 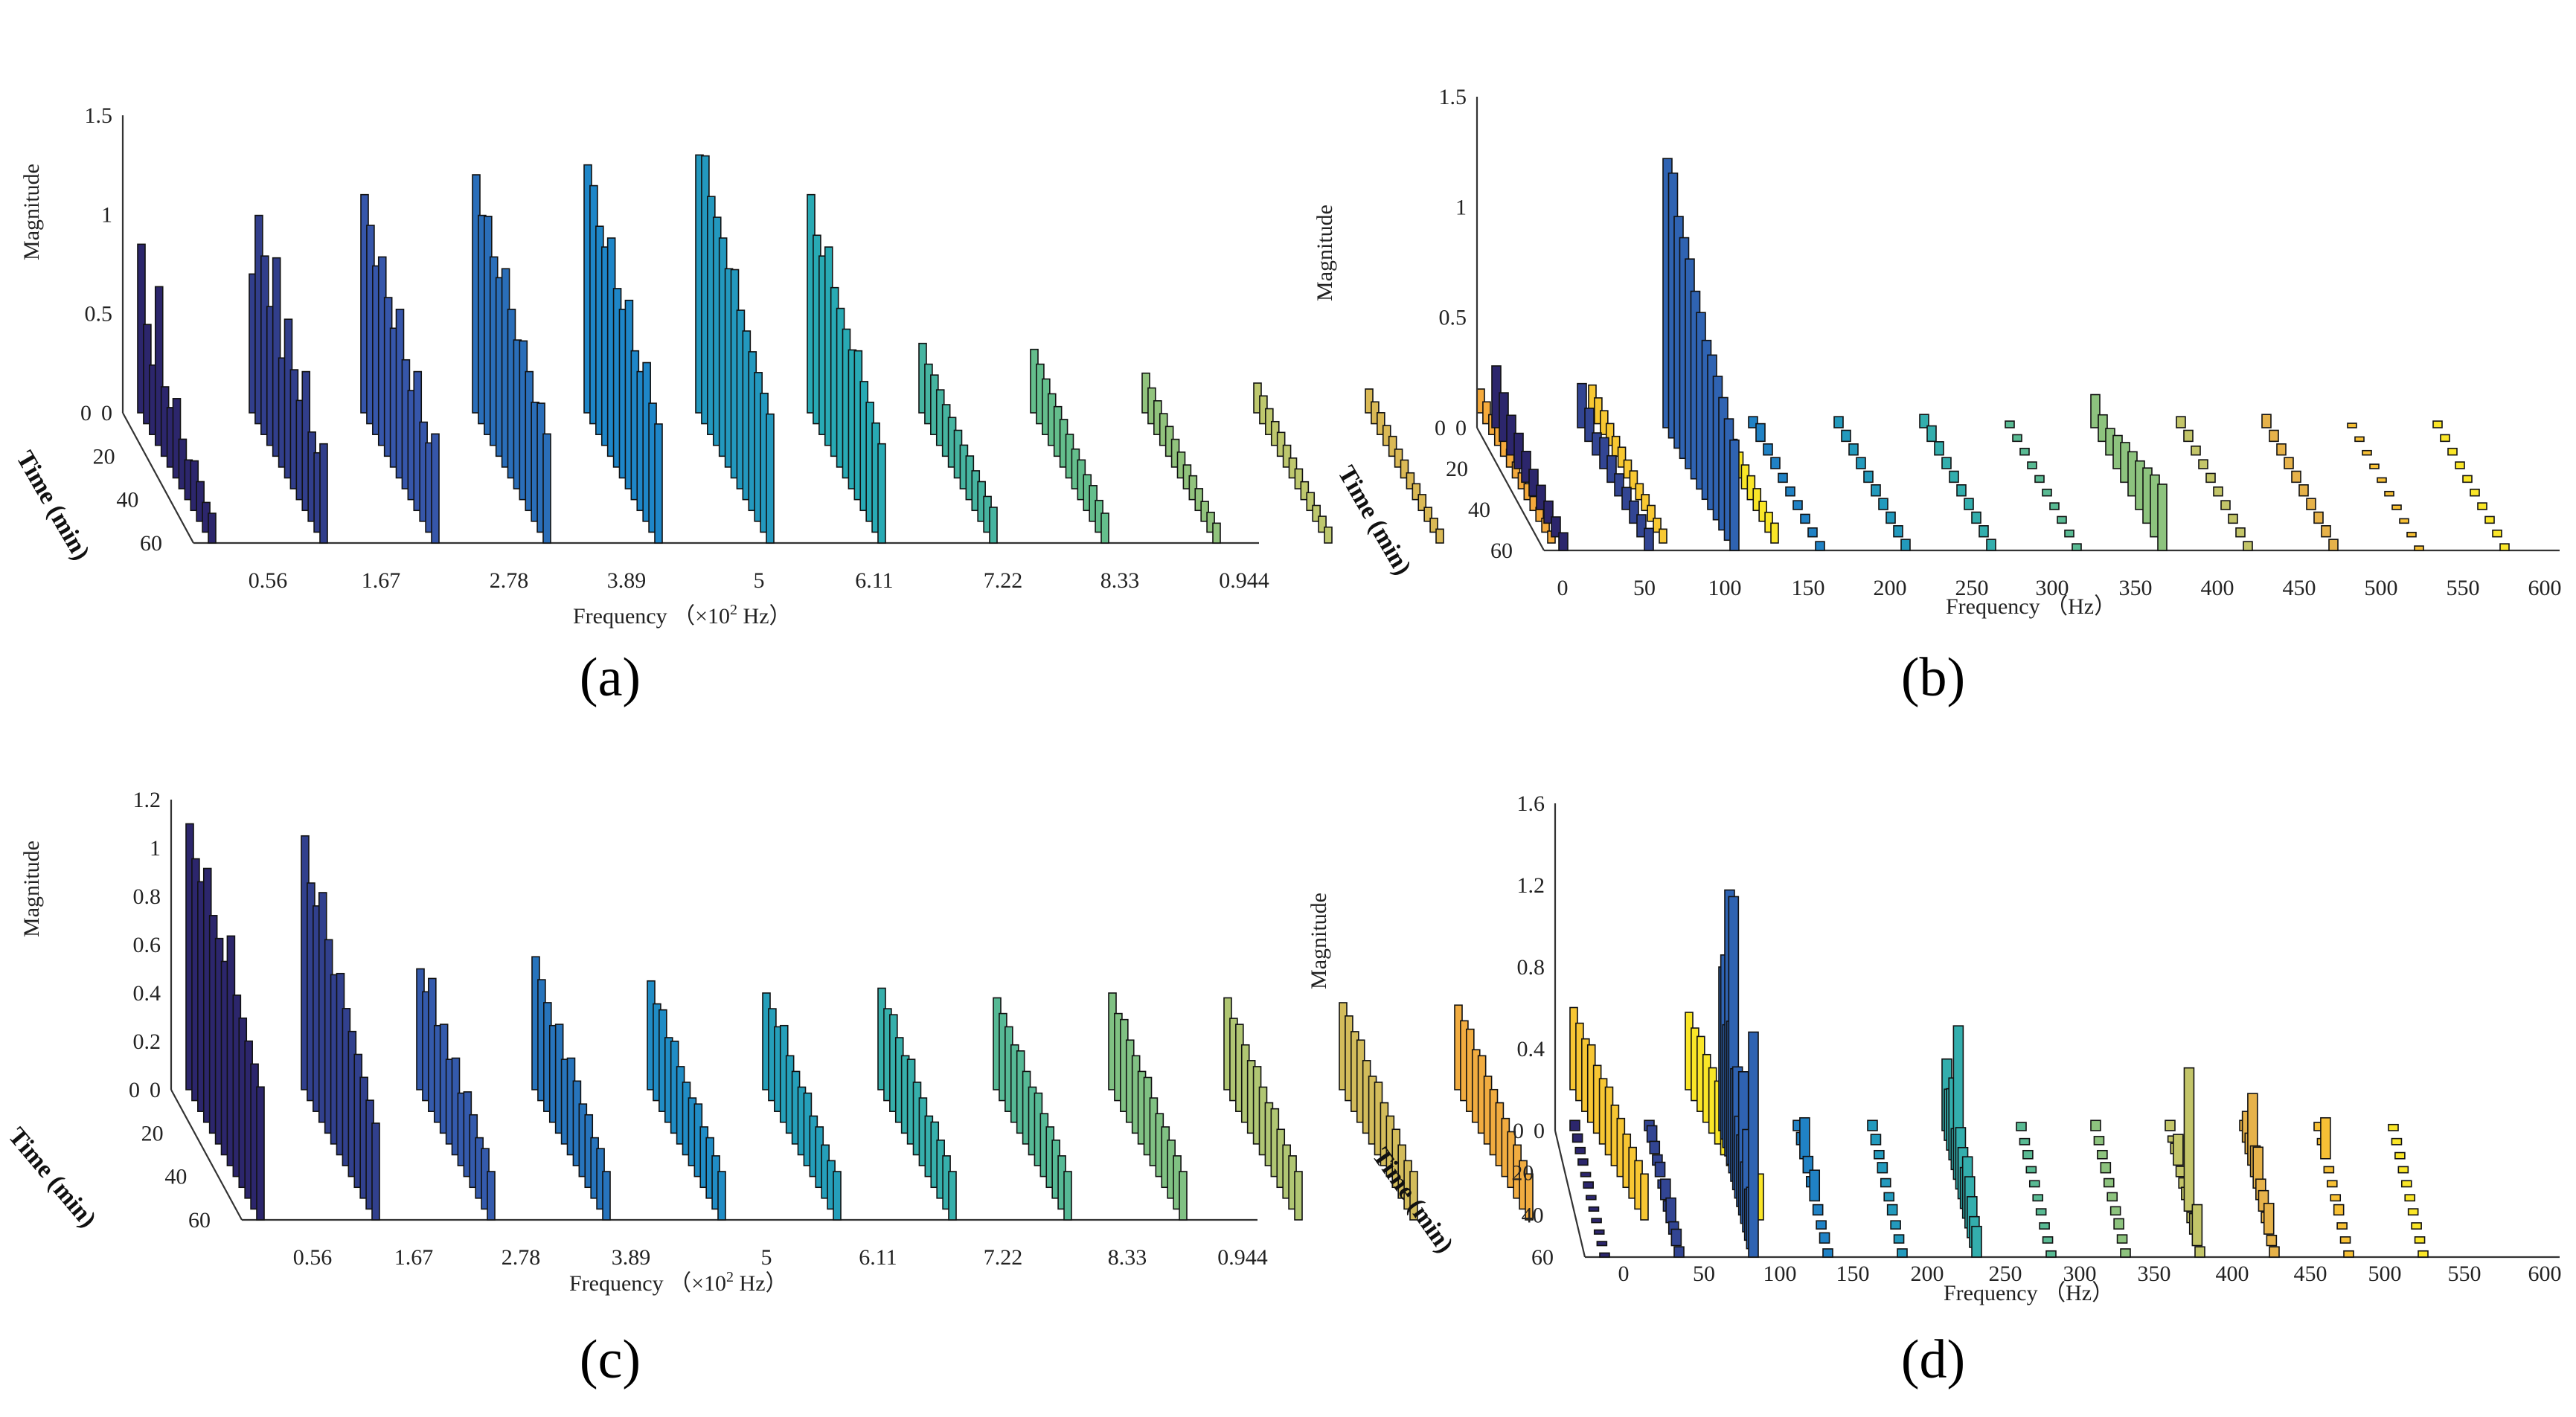 What do you see at coordinates (611, 1359) in the screenshot?
I see `panel-label: (c)` at bounding box center [611, 1359].